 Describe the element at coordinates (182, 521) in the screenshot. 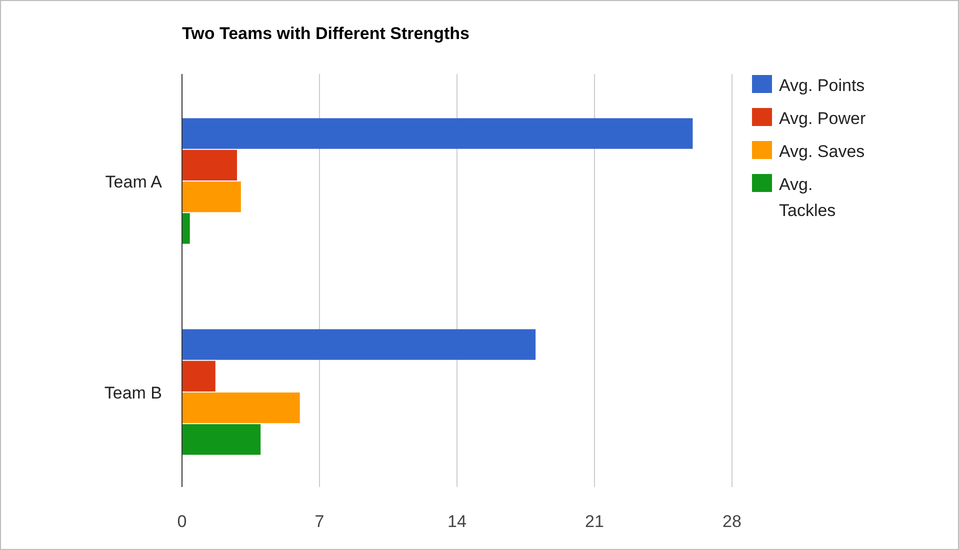

I see `x-tick-label: 0` at that location.